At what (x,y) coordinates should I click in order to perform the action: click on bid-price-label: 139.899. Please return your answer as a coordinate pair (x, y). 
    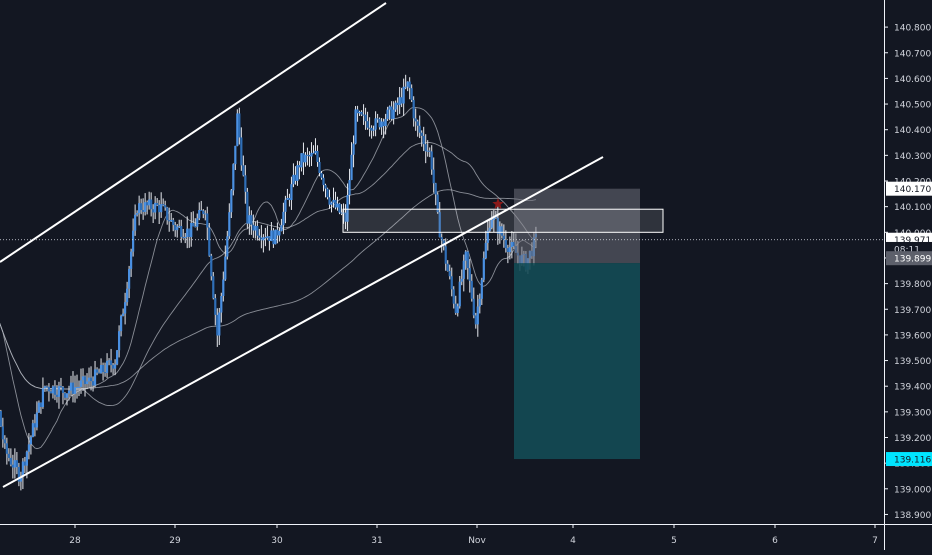
    Looking at the image, I should click on (909, 258).